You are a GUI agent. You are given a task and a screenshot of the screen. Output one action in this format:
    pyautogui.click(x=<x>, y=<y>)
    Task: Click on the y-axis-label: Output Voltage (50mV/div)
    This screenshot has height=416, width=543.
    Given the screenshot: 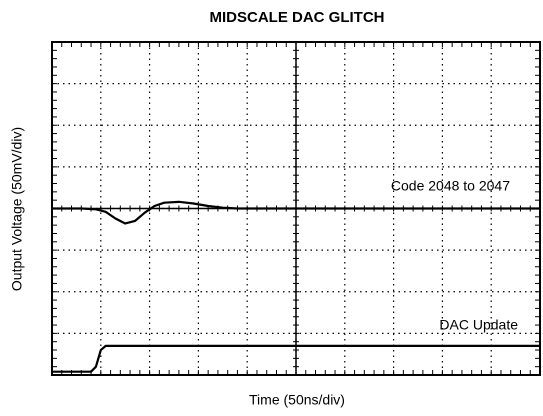 What is the action you would take?
    pyautogui.click(x=17, y=209)
    